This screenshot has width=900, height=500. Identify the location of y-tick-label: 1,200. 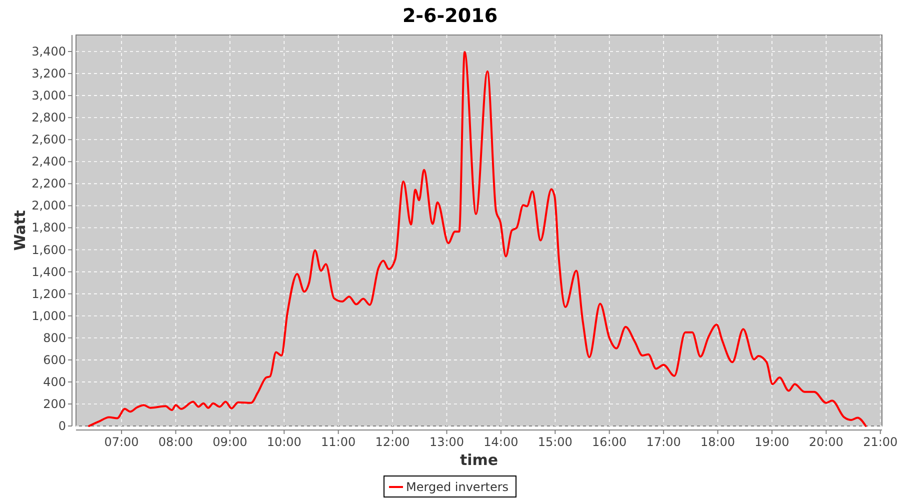
(49, 293).